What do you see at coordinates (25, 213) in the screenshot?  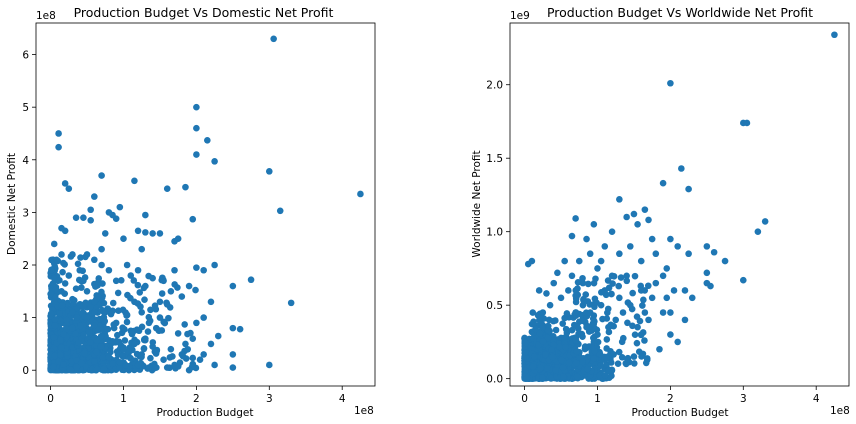 I see `y-tick-label: 3` at bounding box center [25, 213].